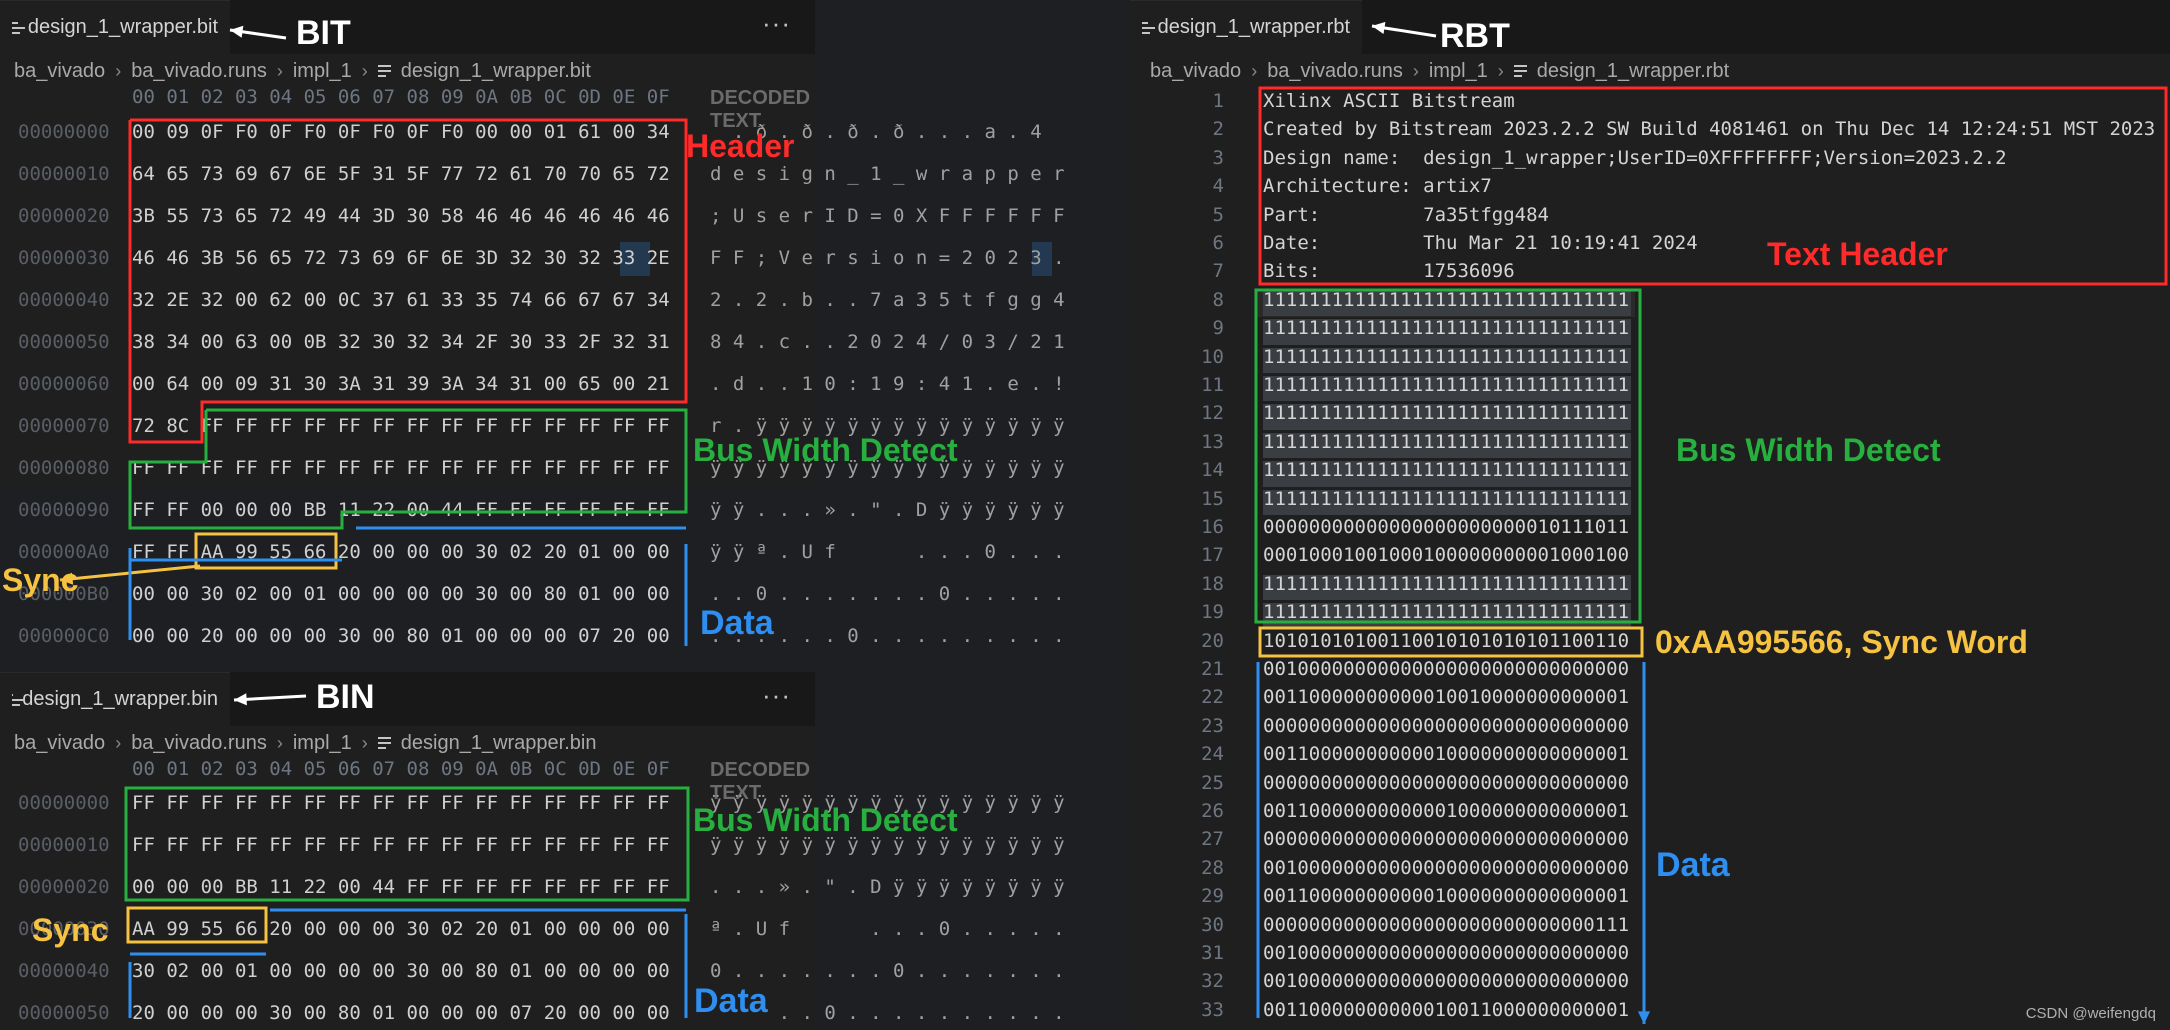  Describe the element at coordinates (1446, 924) in the screenshot. I see `rbt-line: 00000000000000000000000000000111` at that location.